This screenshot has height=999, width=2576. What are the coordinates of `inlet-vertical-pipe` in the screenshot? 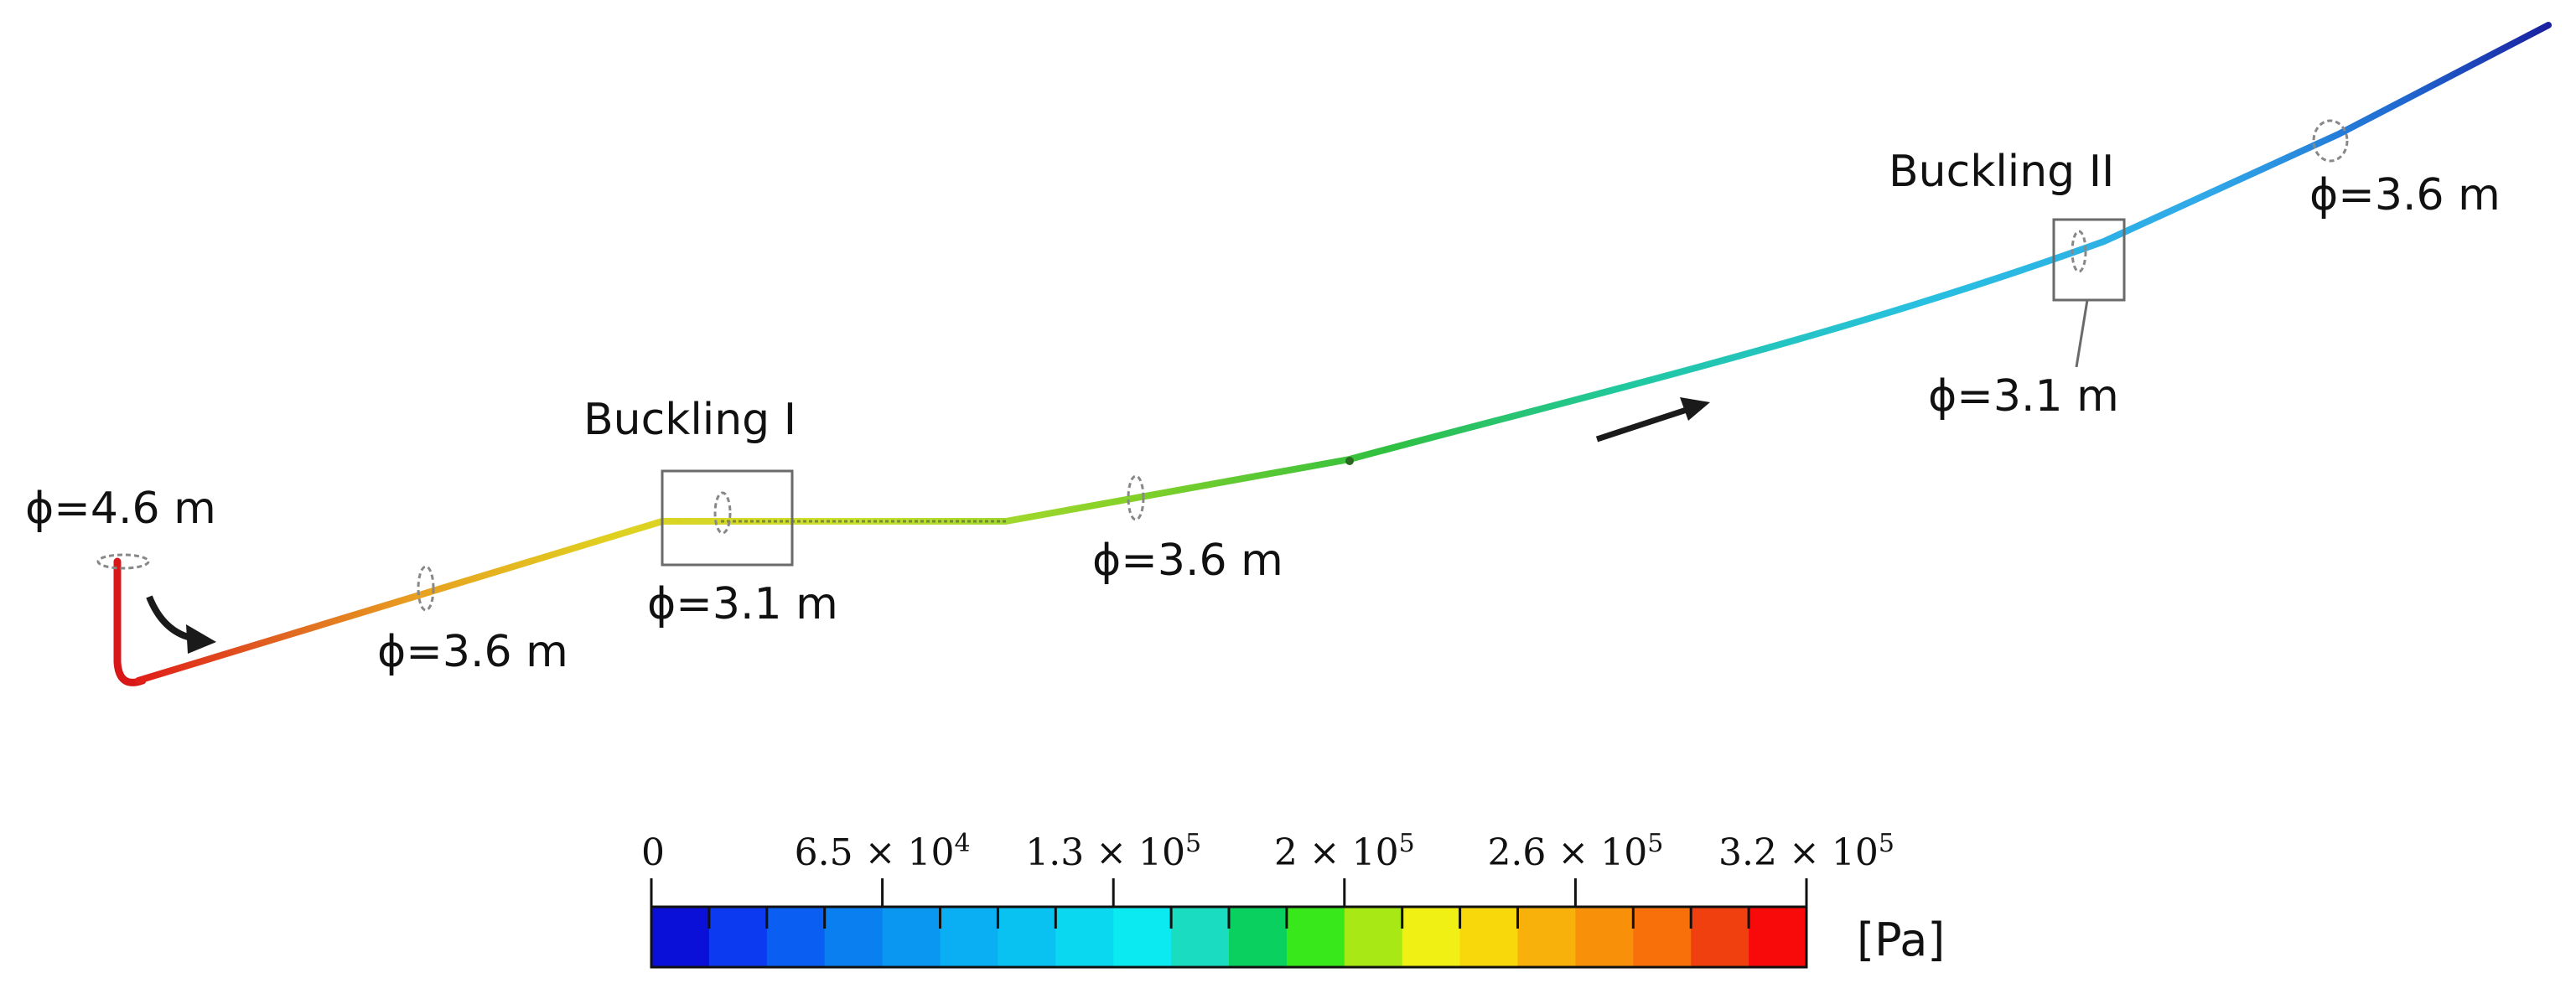 It's located at (130, 621).